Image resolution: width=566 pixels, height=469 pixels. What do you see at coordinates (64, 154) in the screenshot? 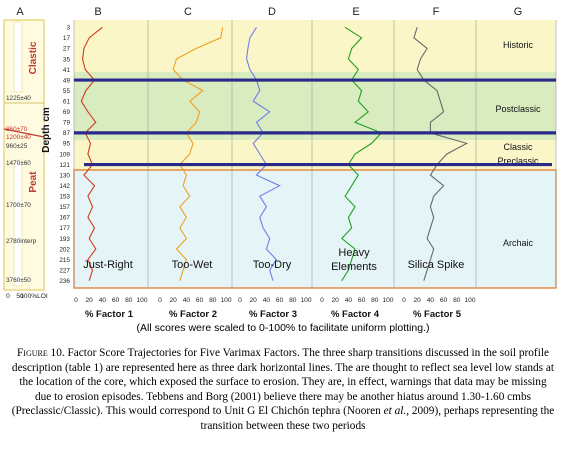
I see `depth-tick-109: 109` at bounding box center [64, 154].